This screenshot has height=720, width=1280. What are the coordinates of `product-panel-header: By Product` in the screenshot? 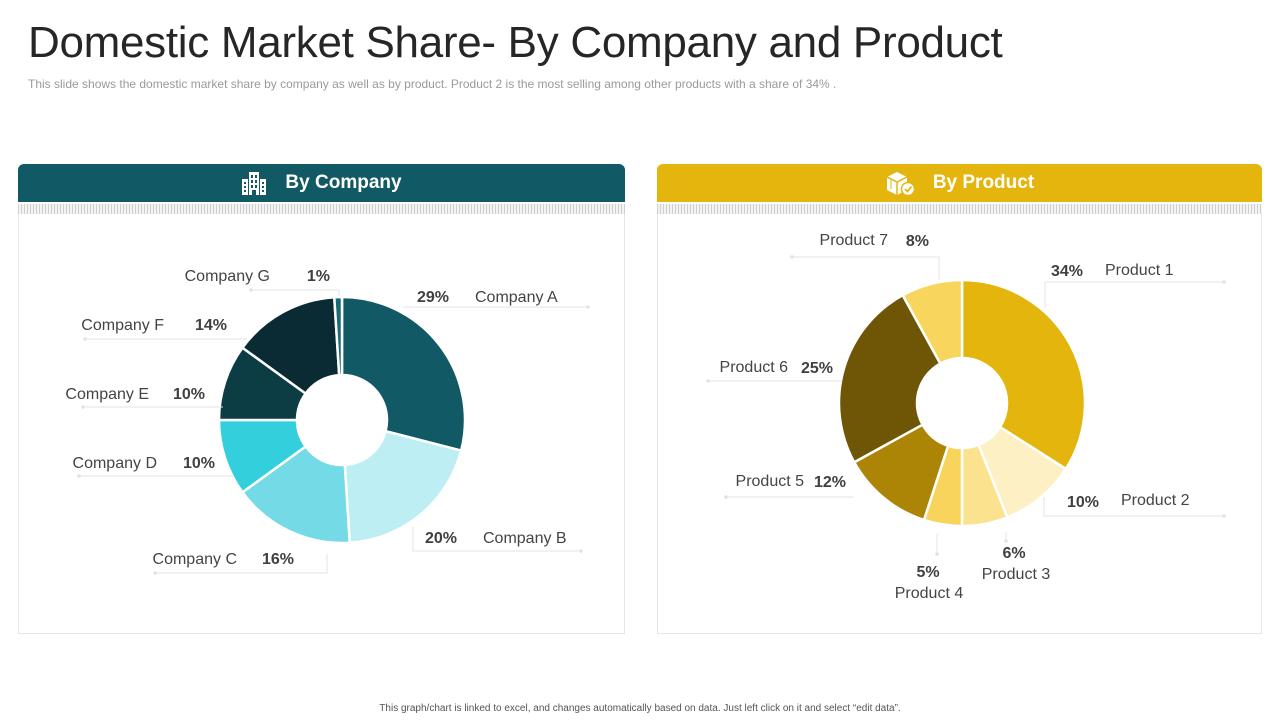 It's located at (959, 183).